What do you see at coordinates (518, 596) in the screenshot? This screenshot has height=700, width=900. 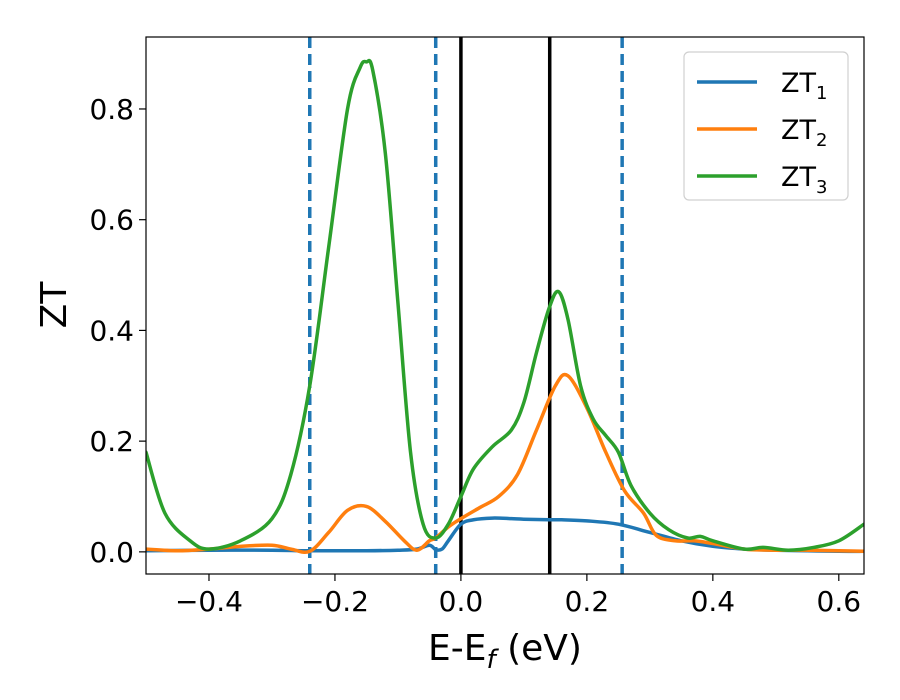 I see `x-axis: −0.4 −0.2 0.0 0.2 0.4 0.6` at bounding box center [518, 596].